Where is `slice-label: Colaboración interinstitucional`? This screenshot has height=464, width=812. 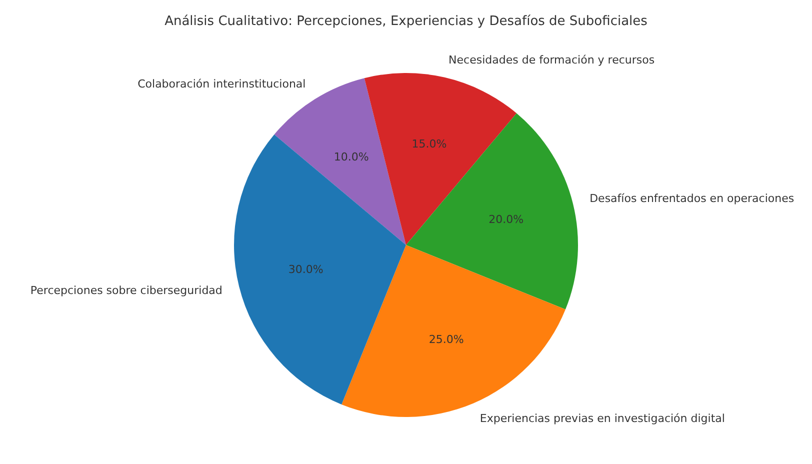 slice-label: Colaboración interinstitucional is located at coordinates (222, 84).